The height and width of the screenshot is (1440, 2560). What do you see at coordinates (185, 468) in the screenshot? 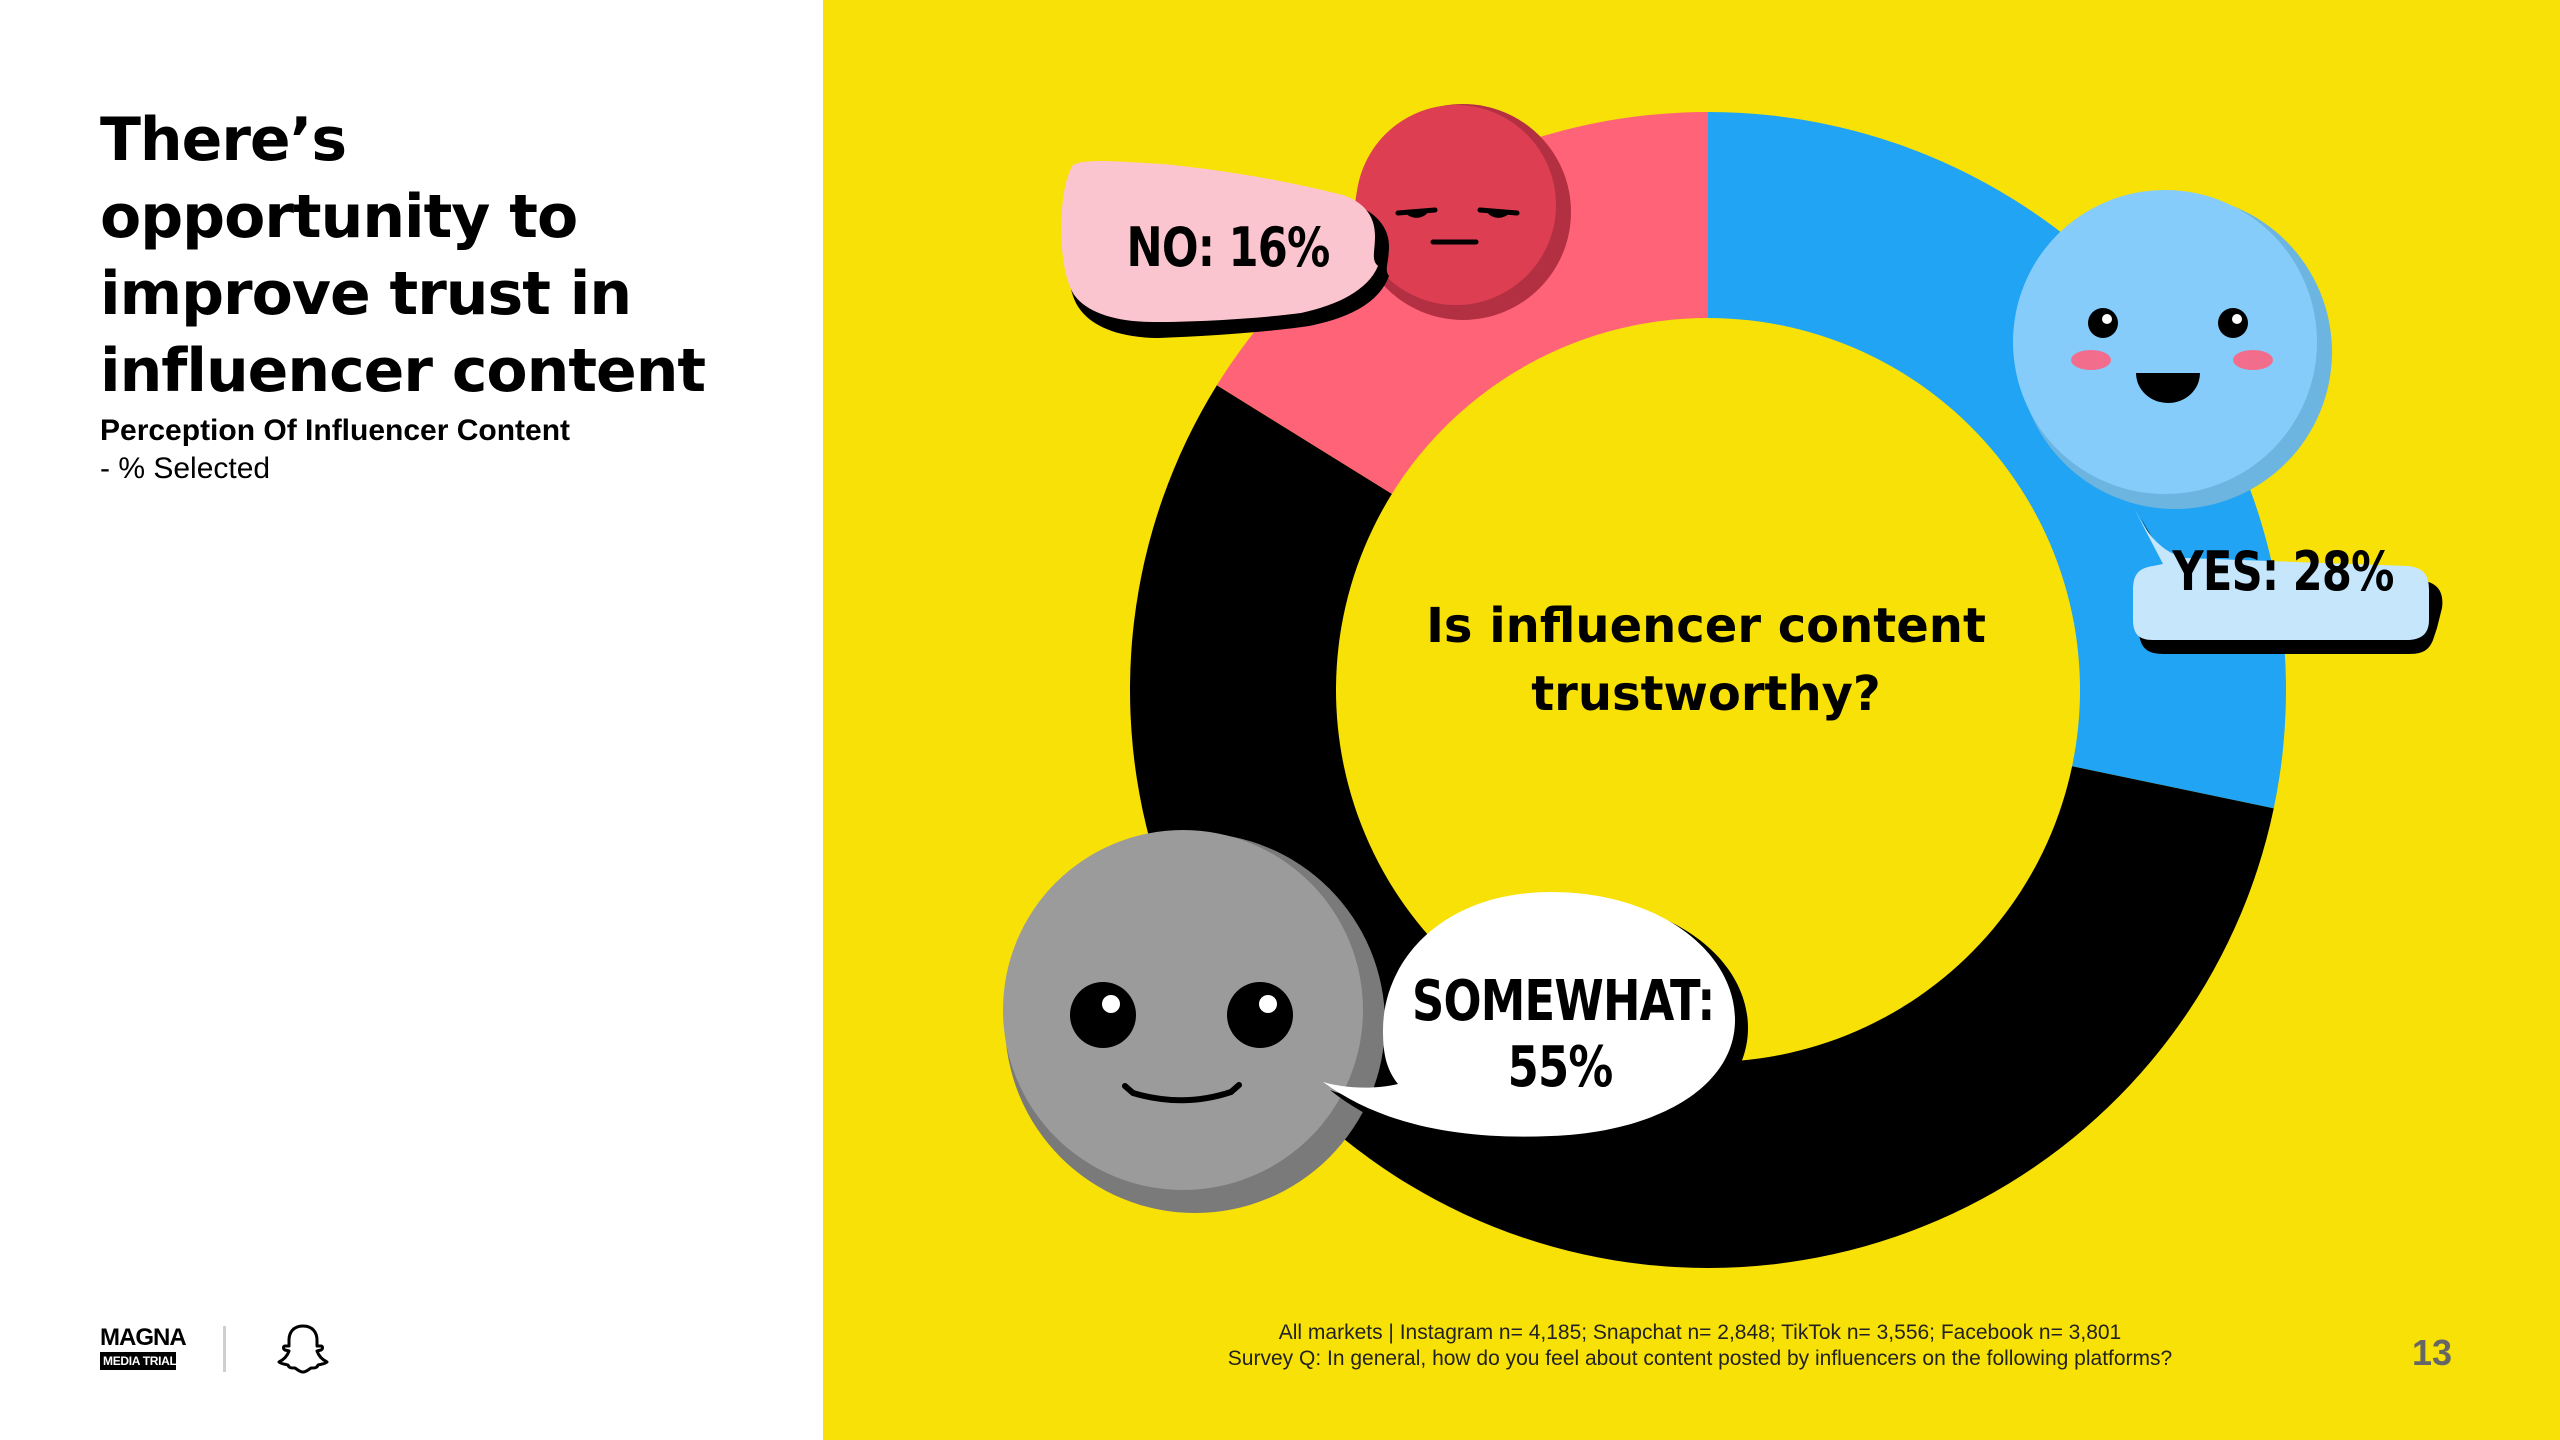
I see `chart-subtitle-note: - % Selected` at bounding box center [185, 468].